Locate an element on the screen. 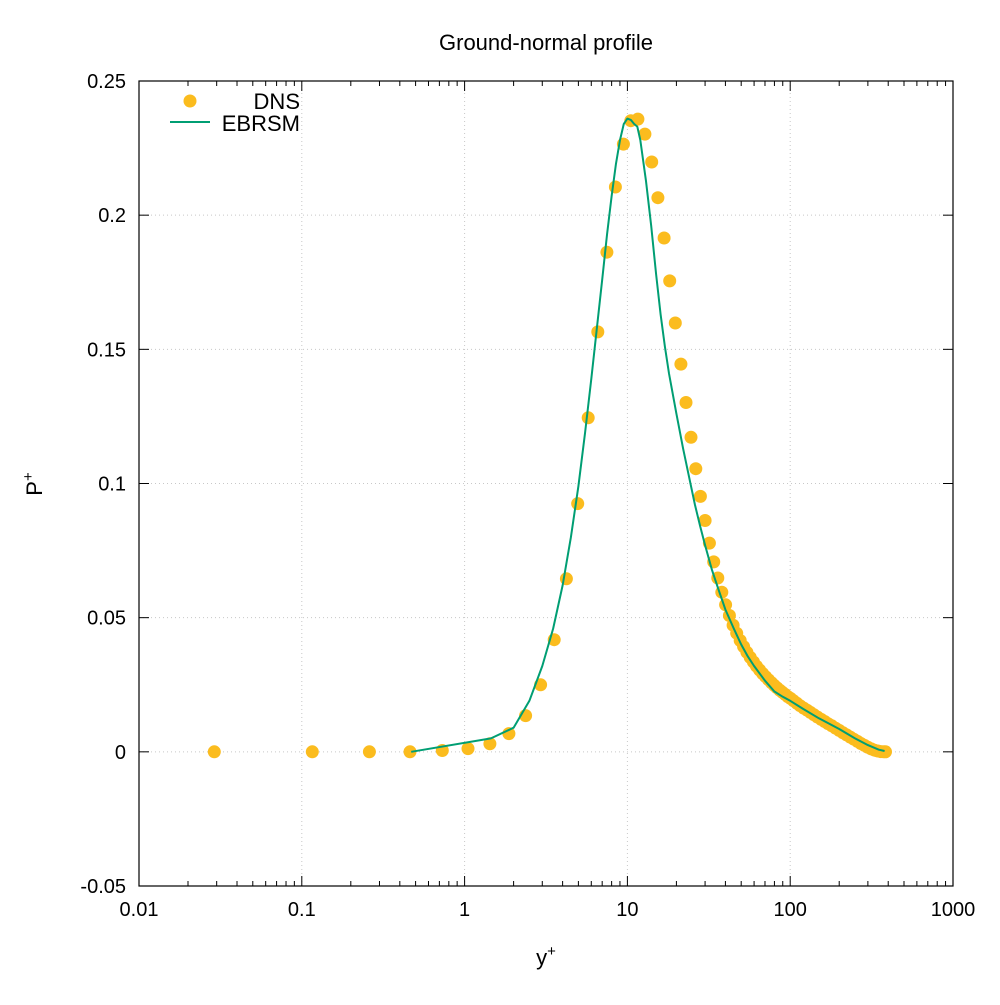 This screenshot has height=1005, width=1000. legend: DNS EBRSM is located at coordinates (235, 112).